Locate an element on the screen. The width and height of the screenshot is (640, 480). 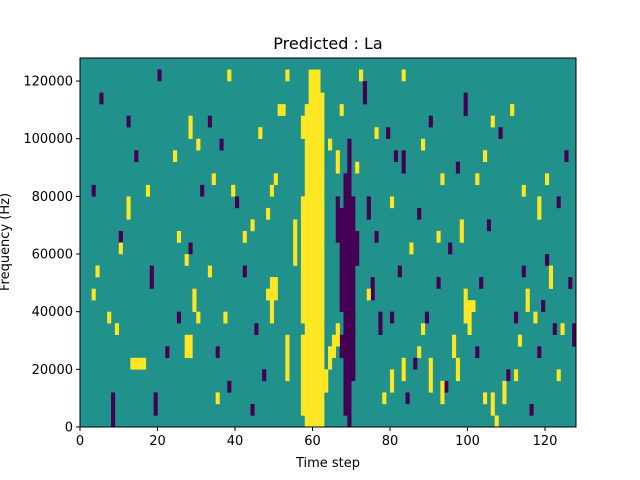
x-tick-label: 20 is located at coordinates (157, 441).